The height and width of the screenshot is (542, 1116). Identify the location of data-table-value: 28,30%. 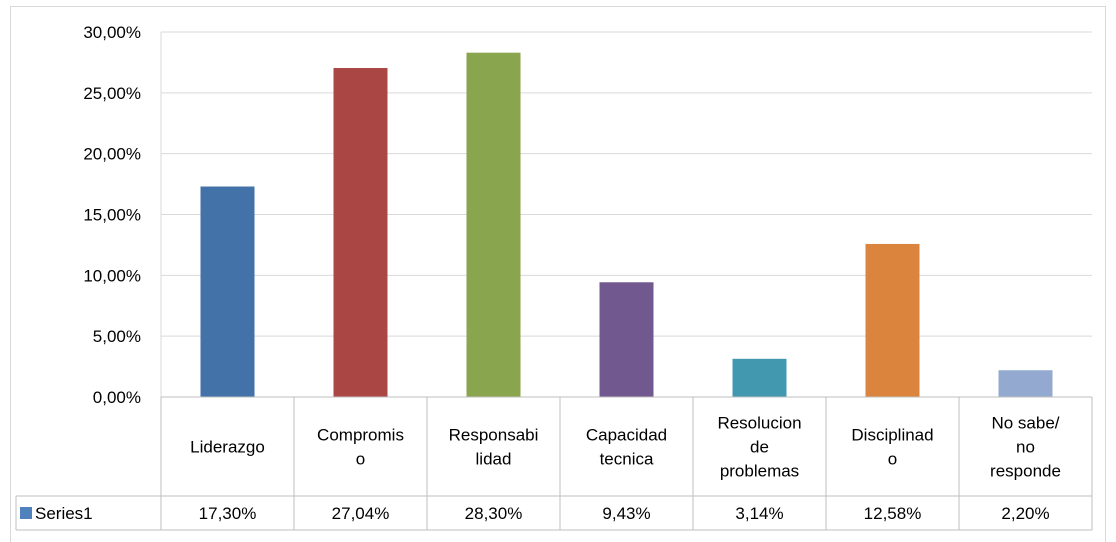
(494, 513).